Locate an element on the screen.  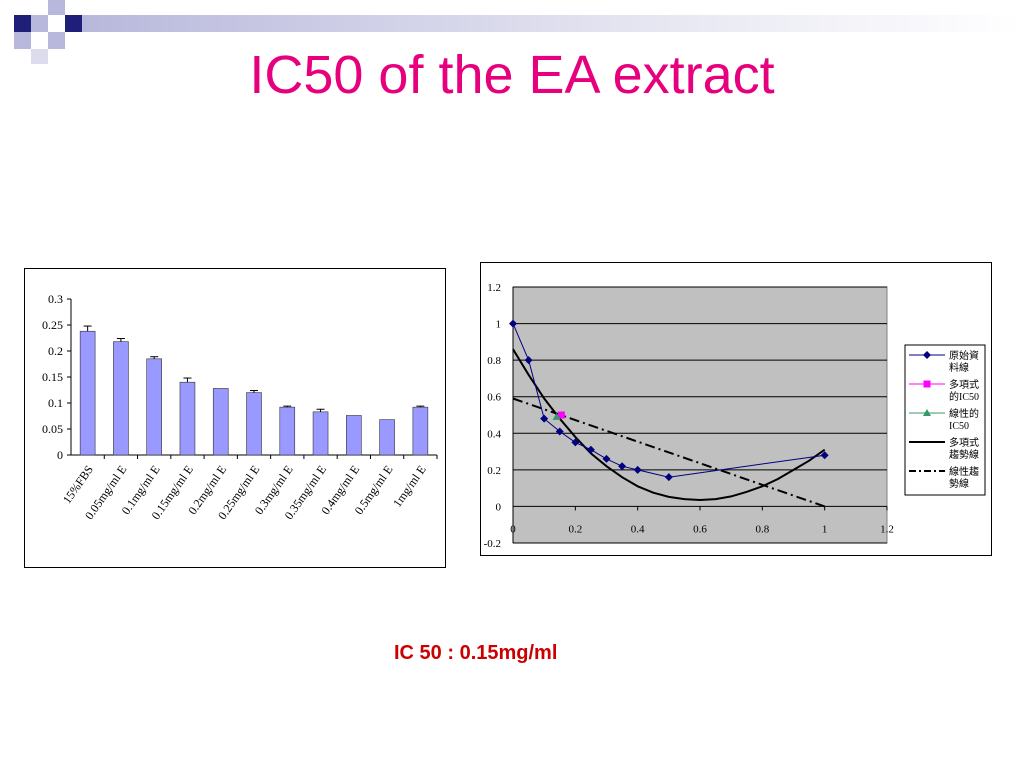
y-tick-label: 0.6 is located at coordinates (494, 398).